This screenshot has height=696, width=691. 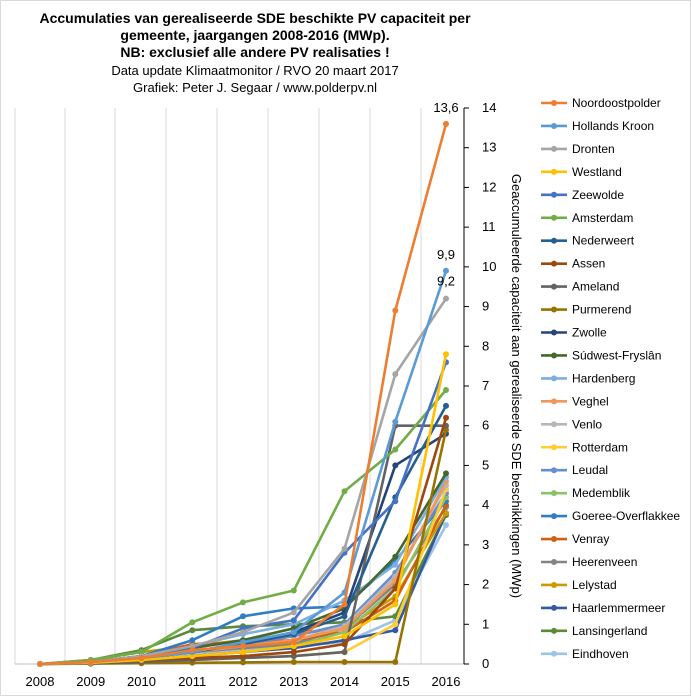 I want to click on y-tick-label: 3, so click(x=485, y=544).